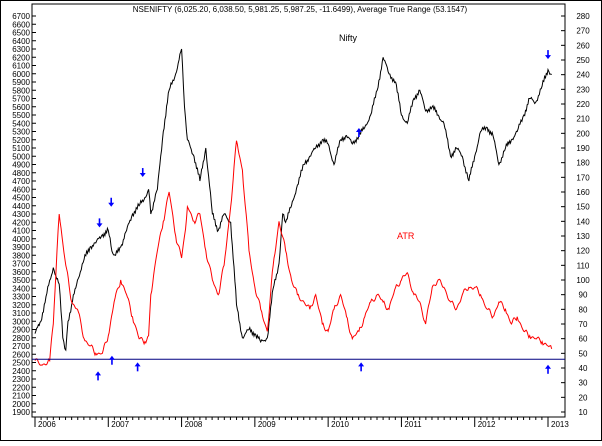 This screenshot has width=602, height=446. What do you see at coordinates (21, 280) in the screenshot?
I see `left-tick-label: 3500` at bounding box center [21, 280].